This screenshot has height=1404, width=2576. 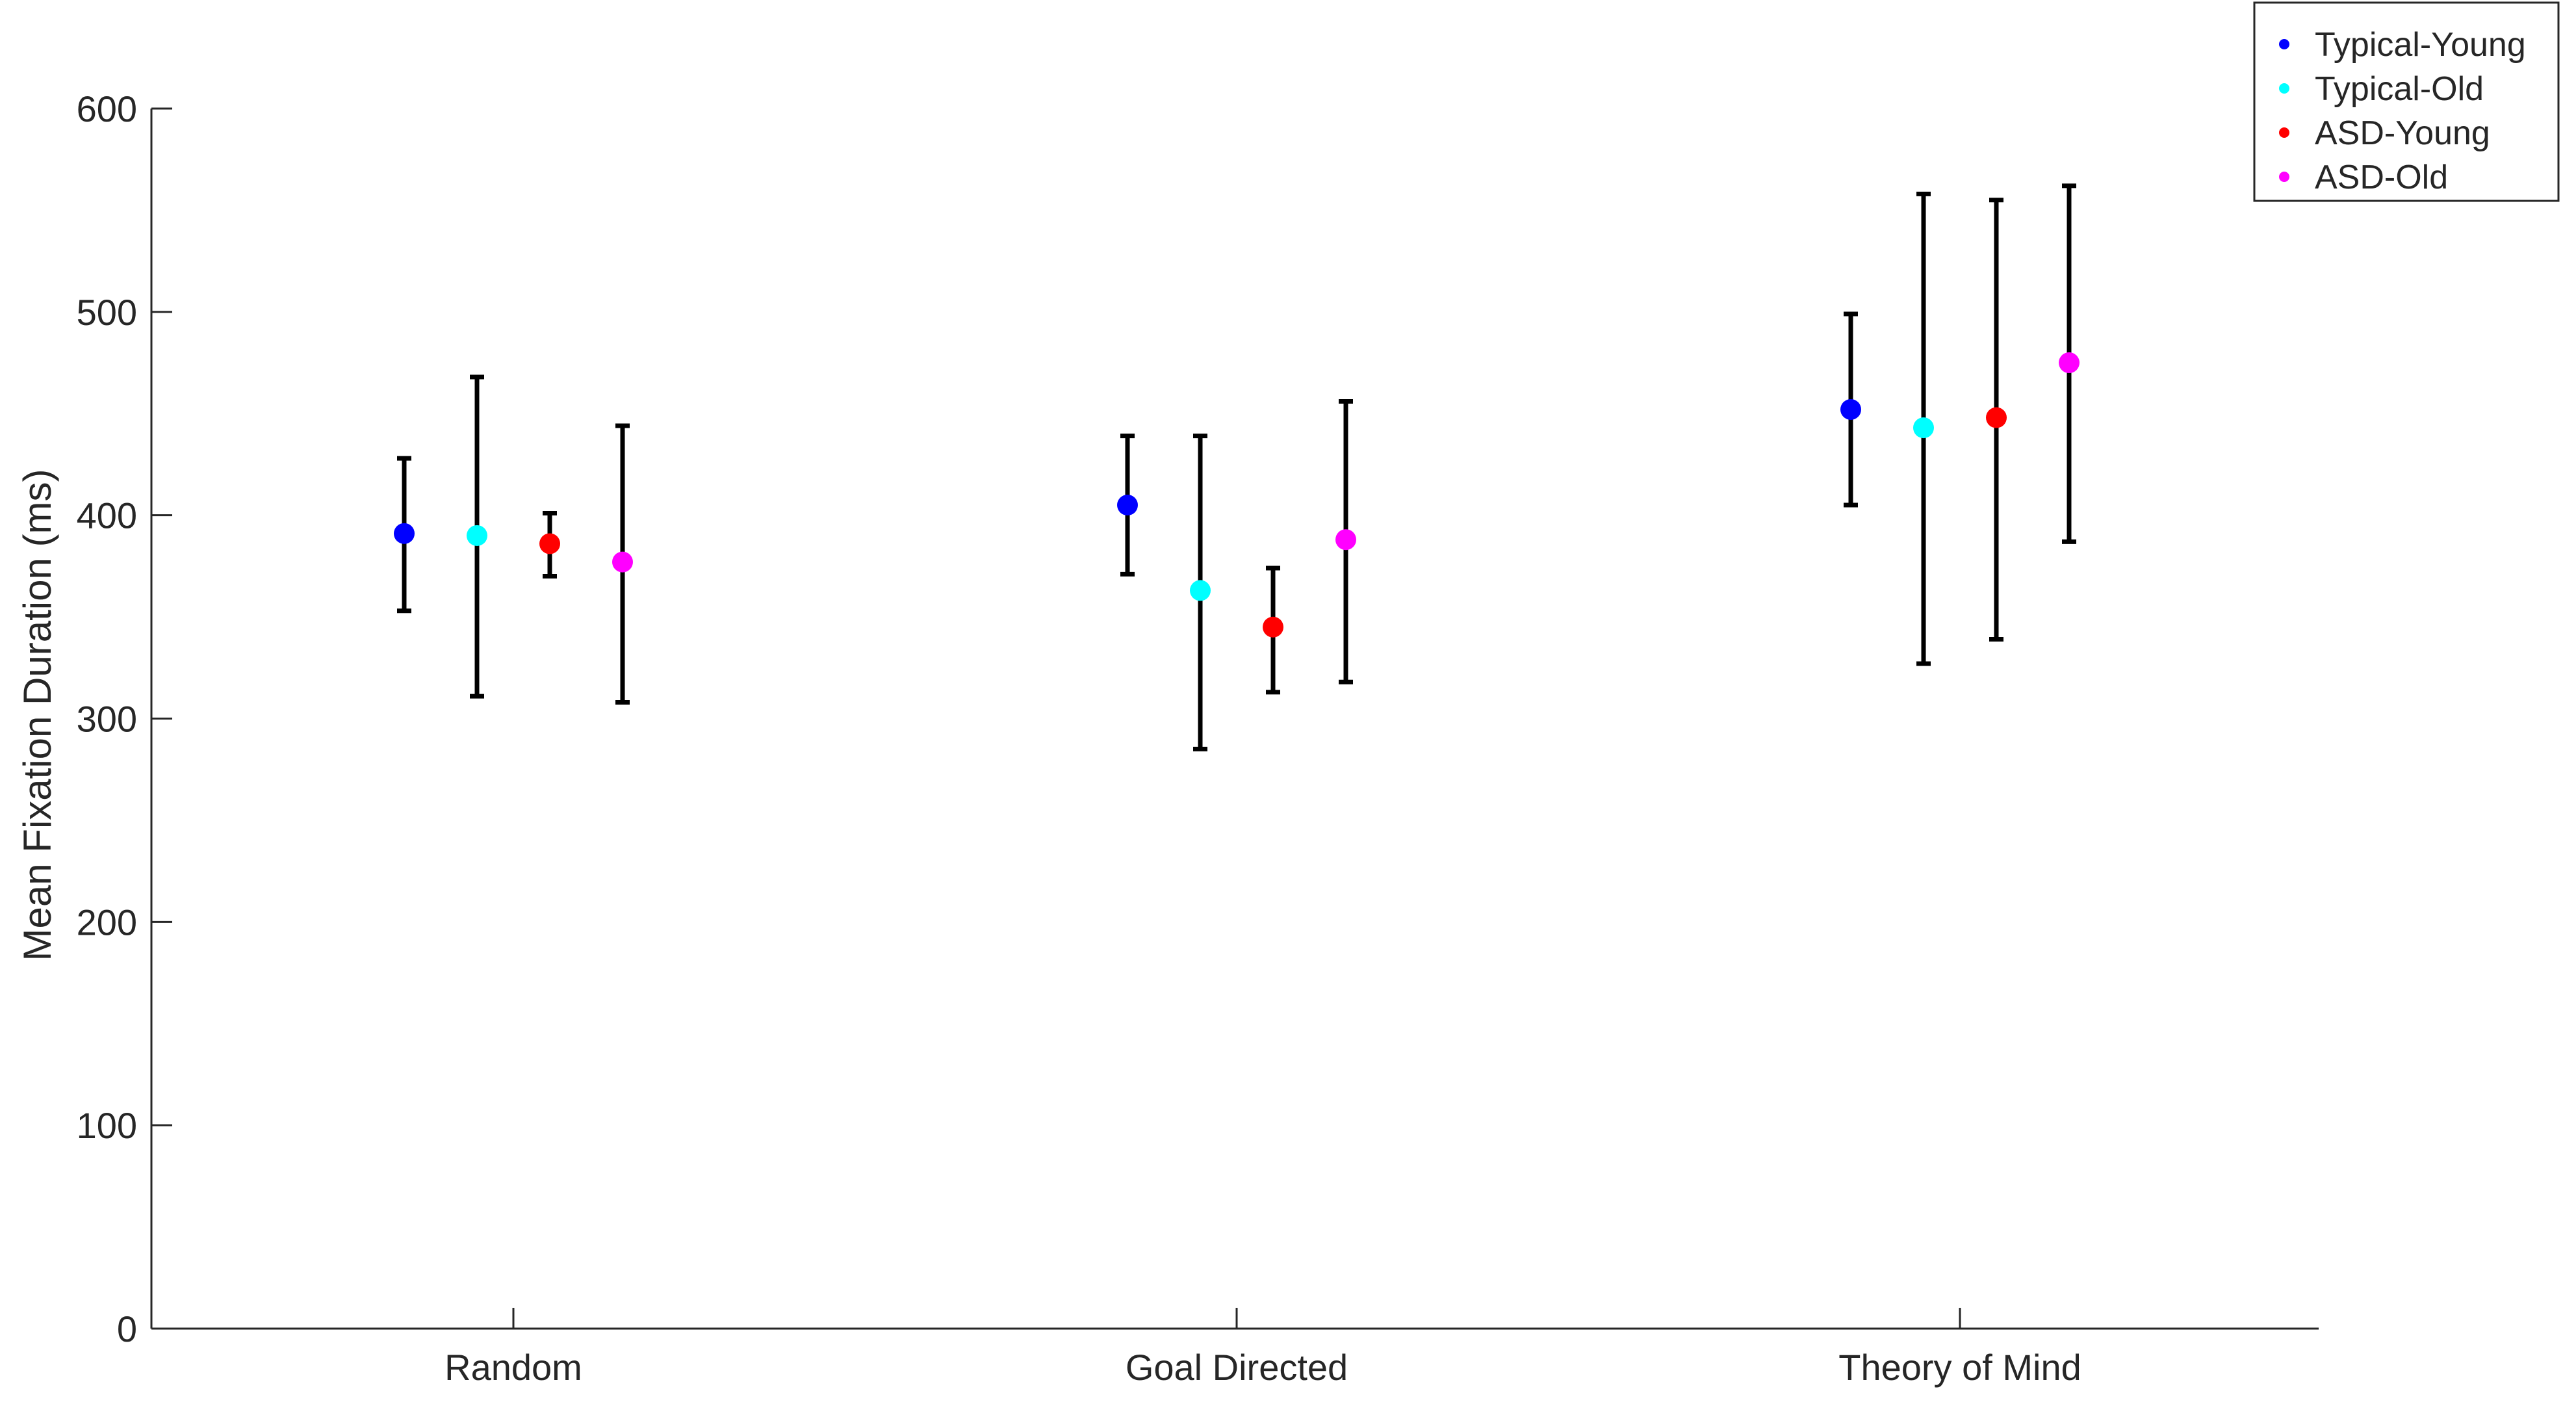 I want to click on legend-entry-label: ASD-Old, so click(x=2381, y=178).